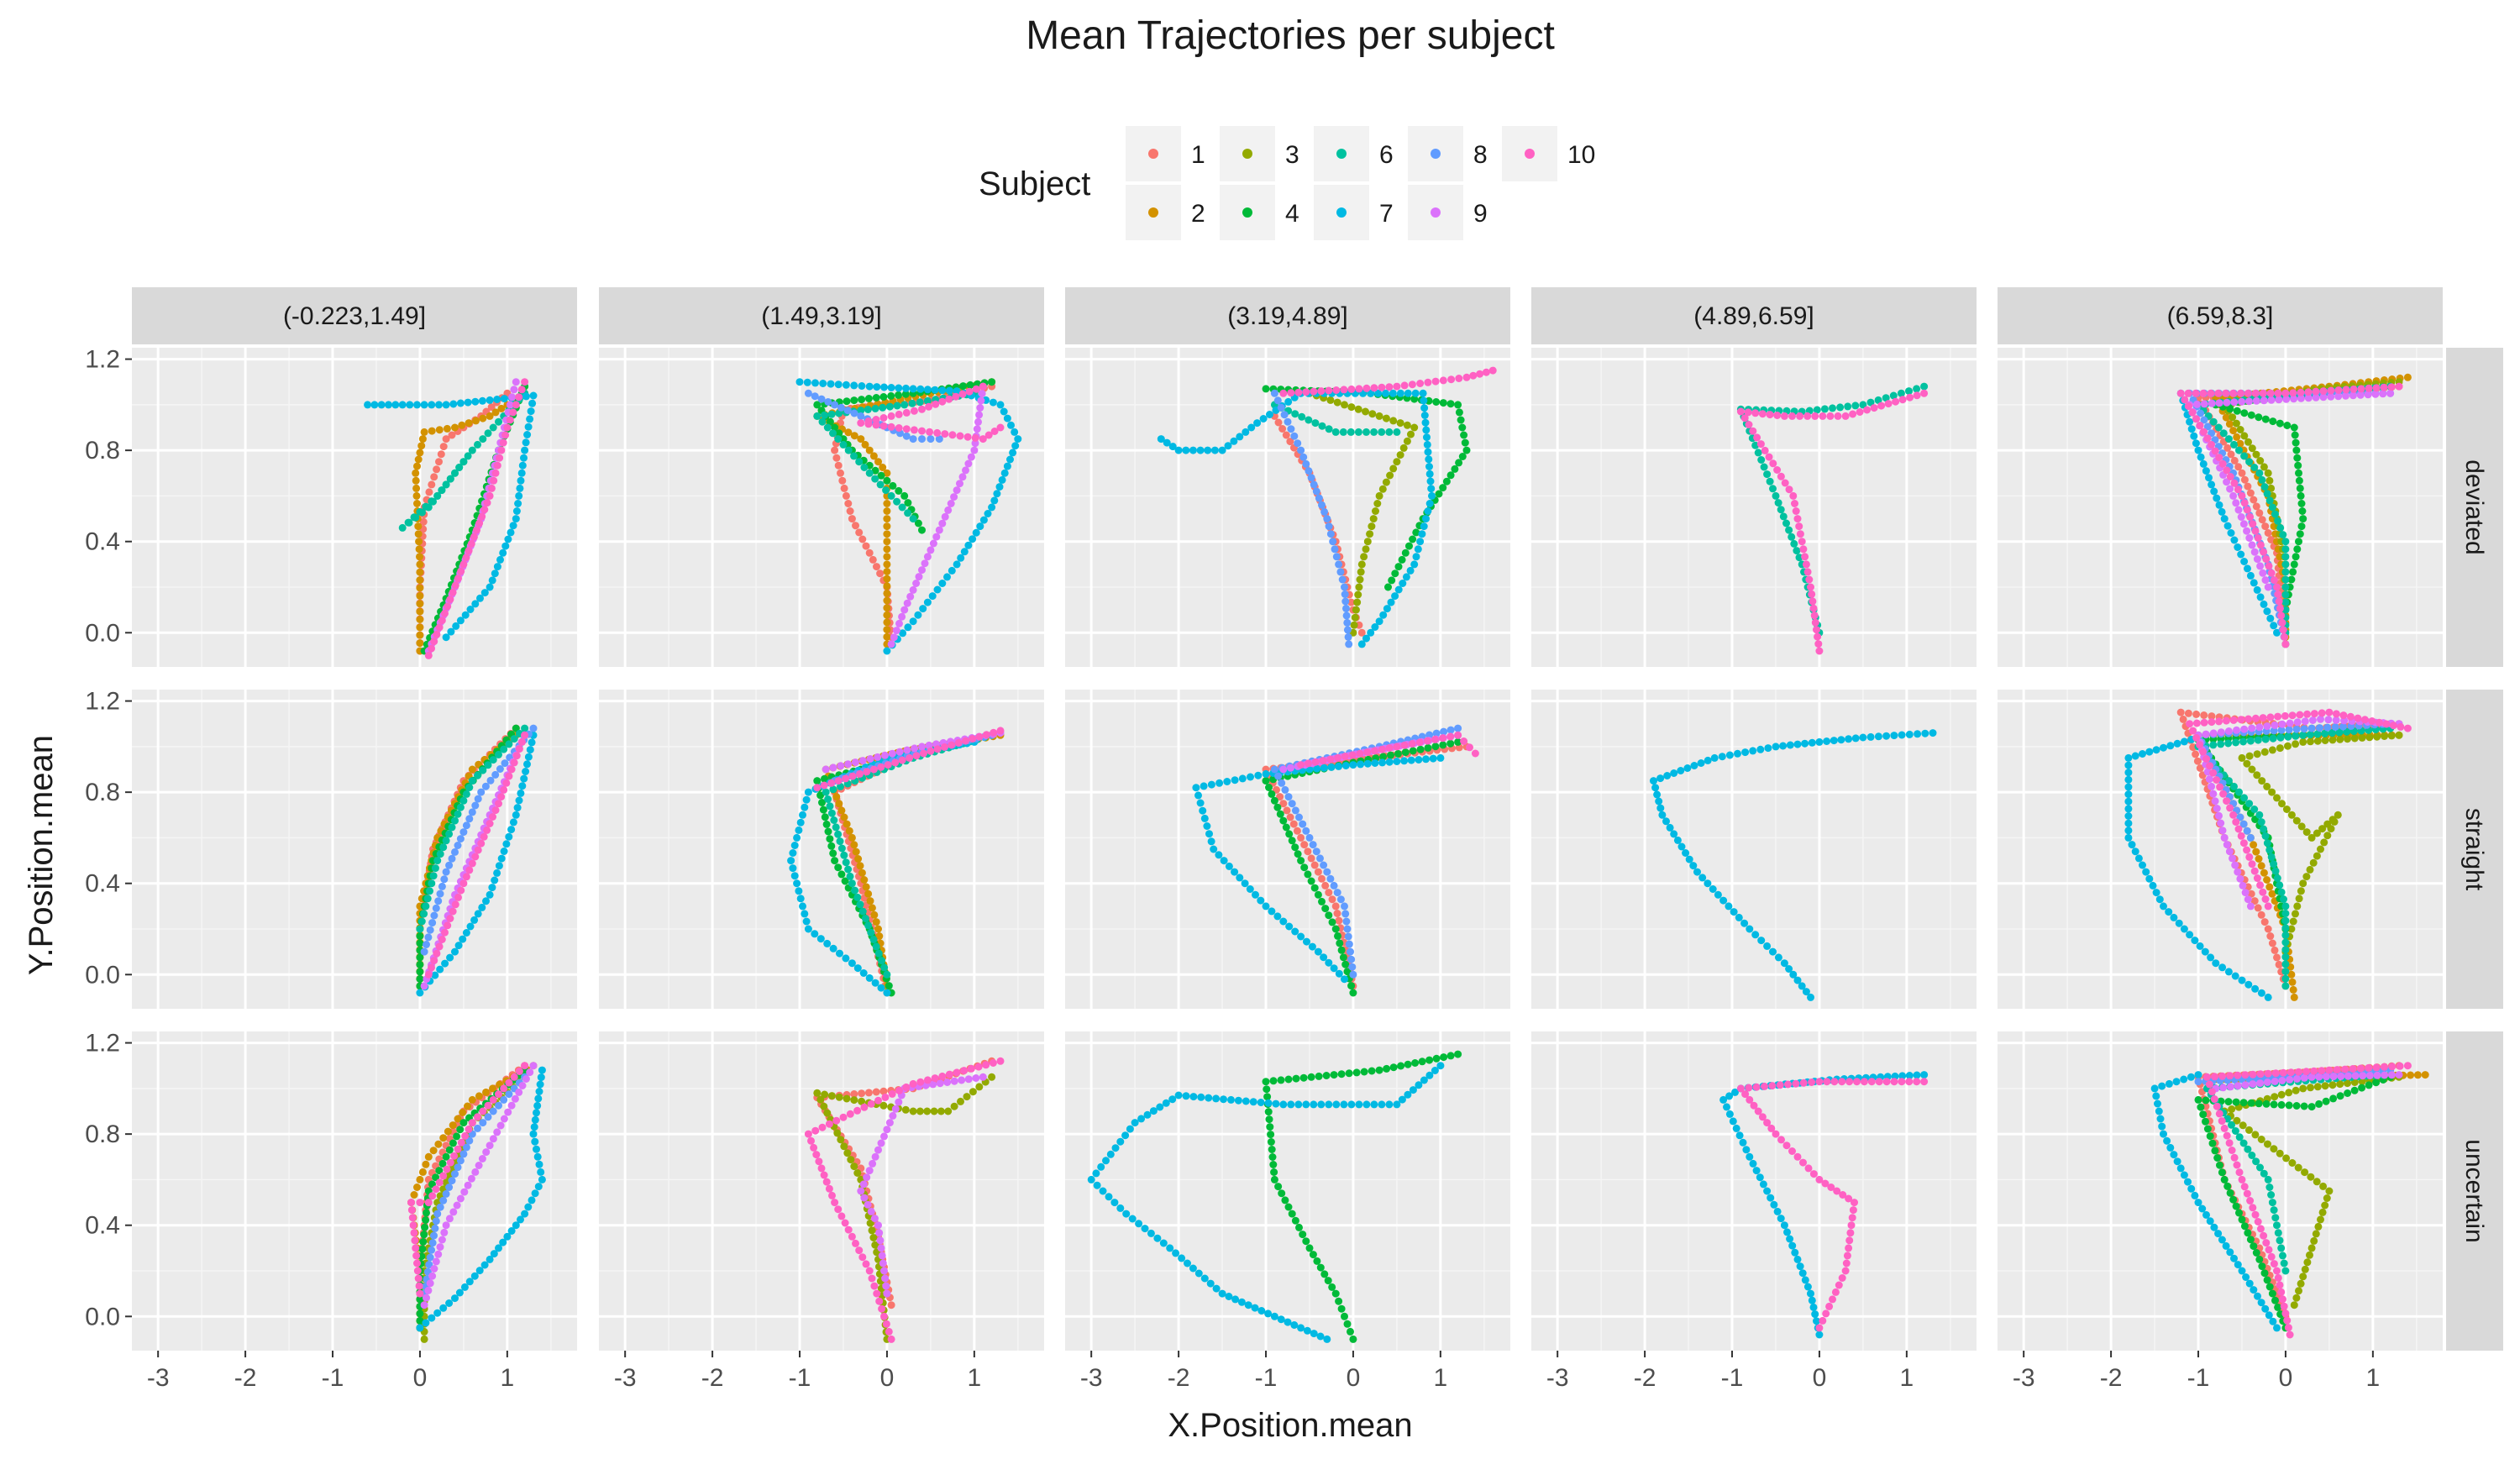 The height and width of the screenshot is (1459, 2520). I want to click on facet-panel, so click(1754, 507).